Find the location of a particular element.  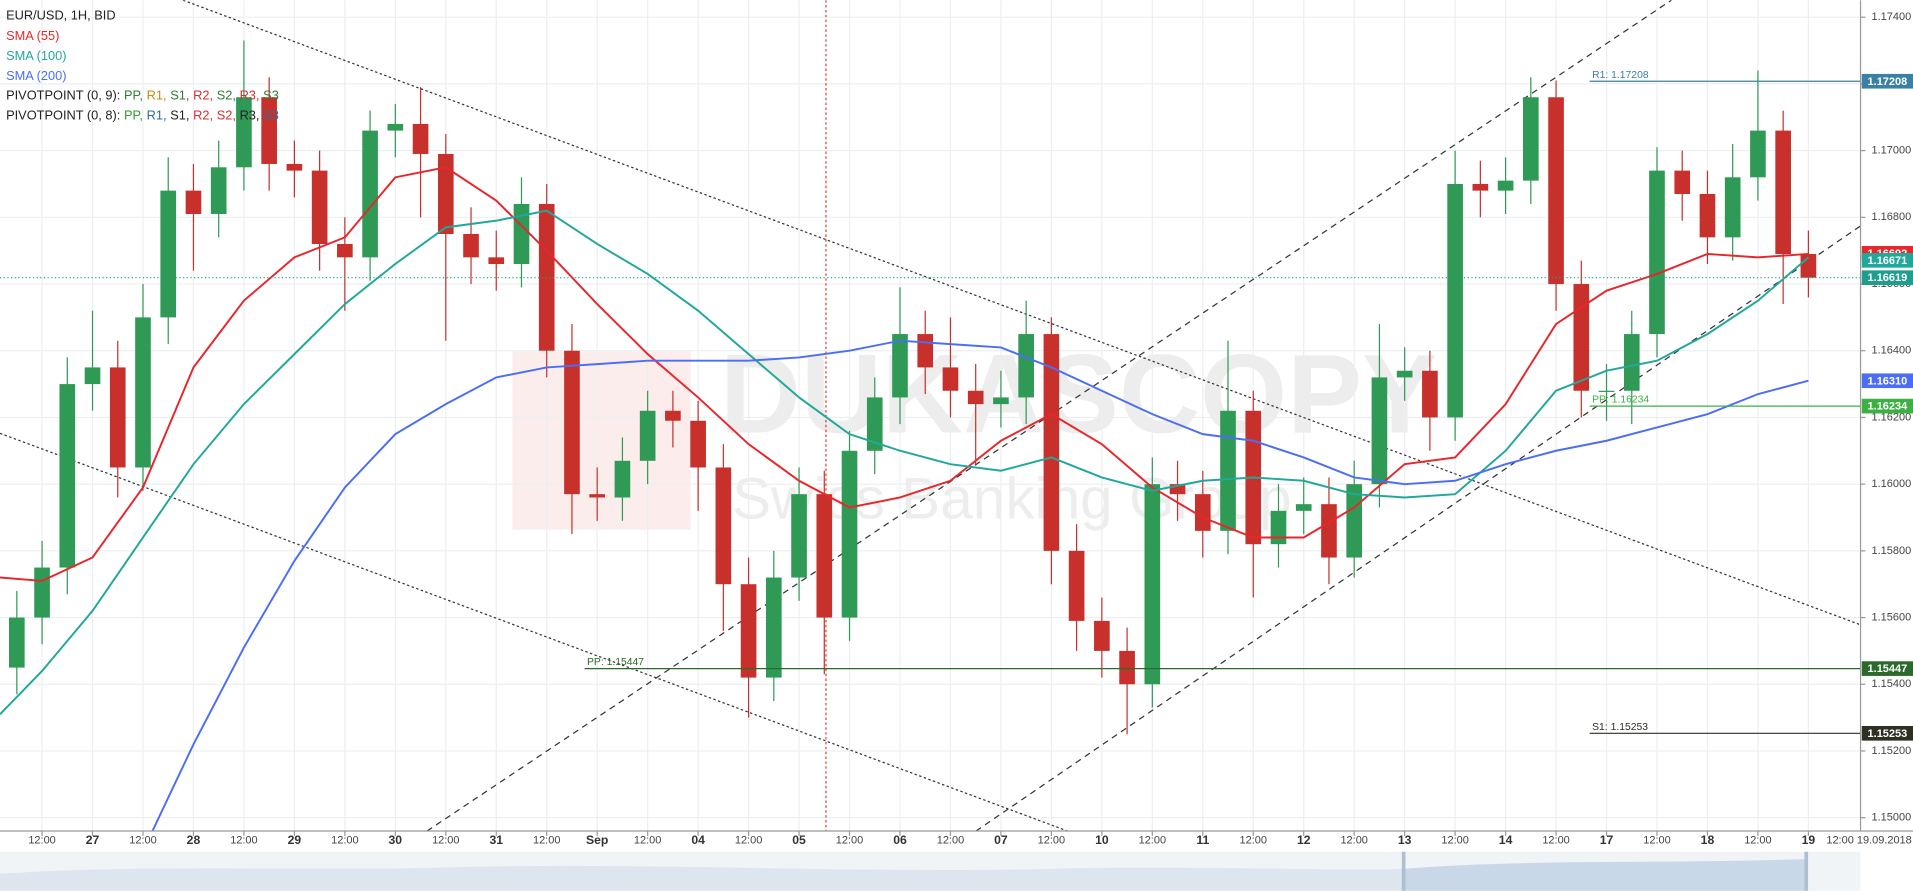

pivot-label: PP: 1.16234 is located at coordinates (1620, 400).